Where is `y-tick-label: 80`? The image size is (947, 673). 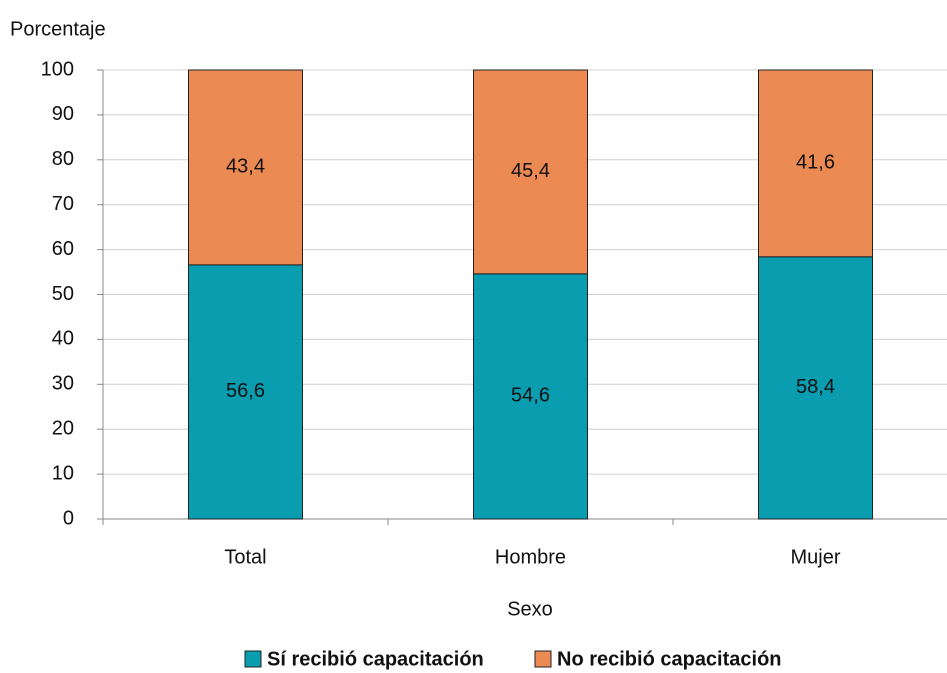
y-tick-label: 80 is located at coordinates (63, 159).